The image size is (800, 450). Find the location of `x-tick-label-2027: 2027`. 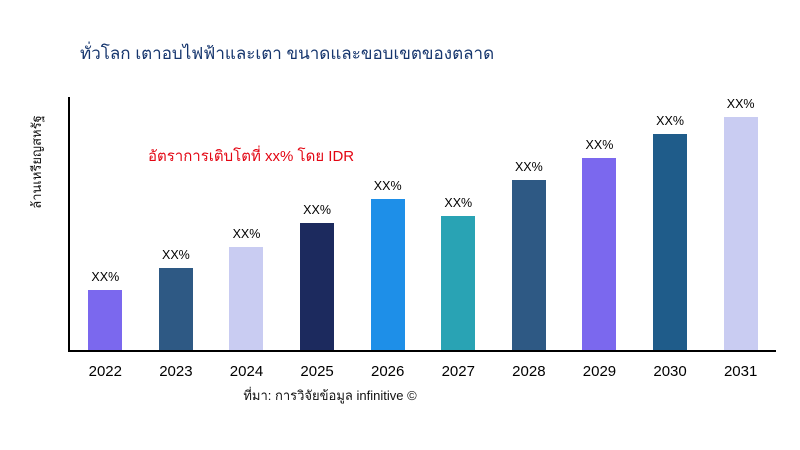

x-tick-label-2027: 2027 is located at coordinates (458, 371).